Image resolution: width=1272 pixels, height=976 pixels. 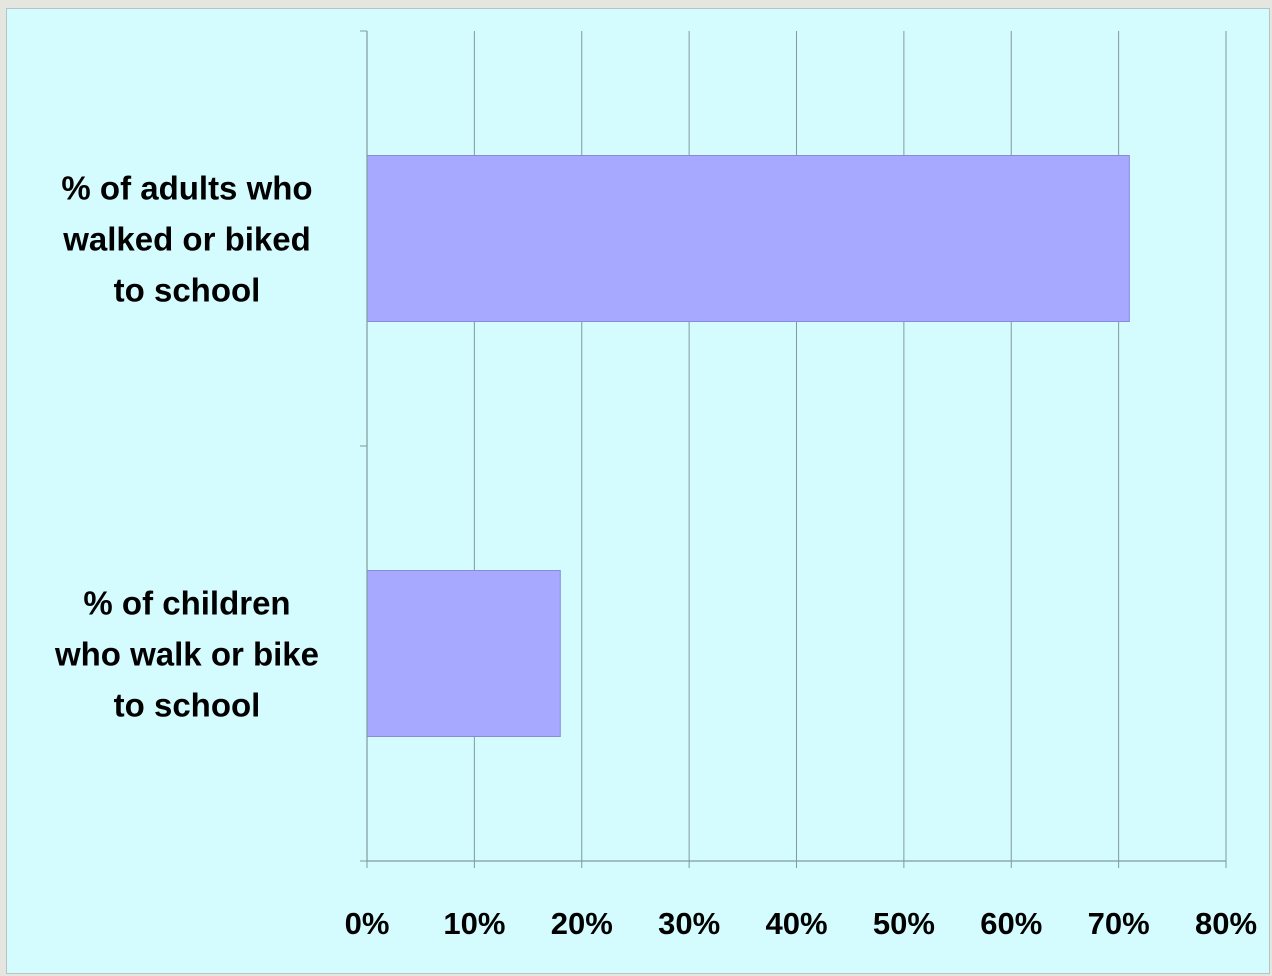 What do you see at coordinates (186, 603) in the screenshot?
I see `category-label-line: % of children` at bounding box center [186, 603].